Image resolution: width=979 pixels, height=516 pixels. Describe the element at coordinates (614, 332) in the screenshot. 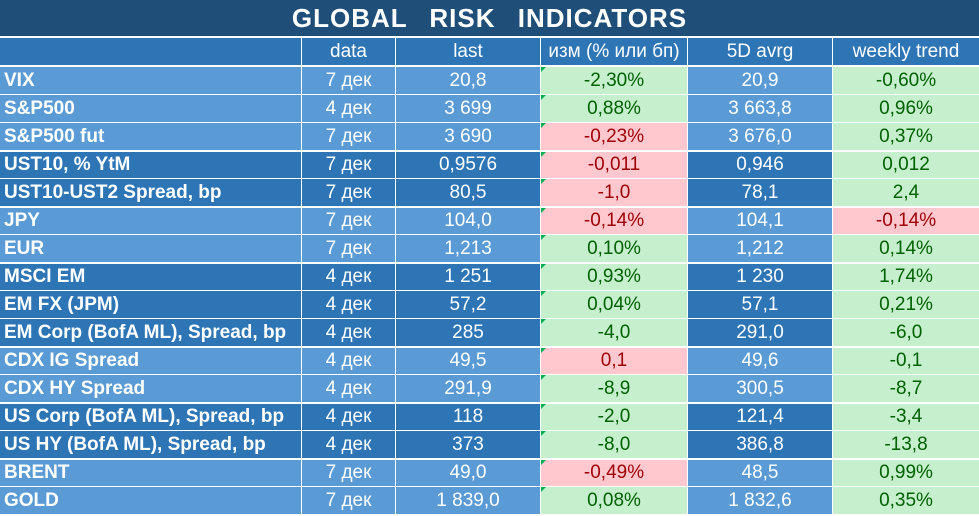

I see `indicator-change: -4,0` at that location.